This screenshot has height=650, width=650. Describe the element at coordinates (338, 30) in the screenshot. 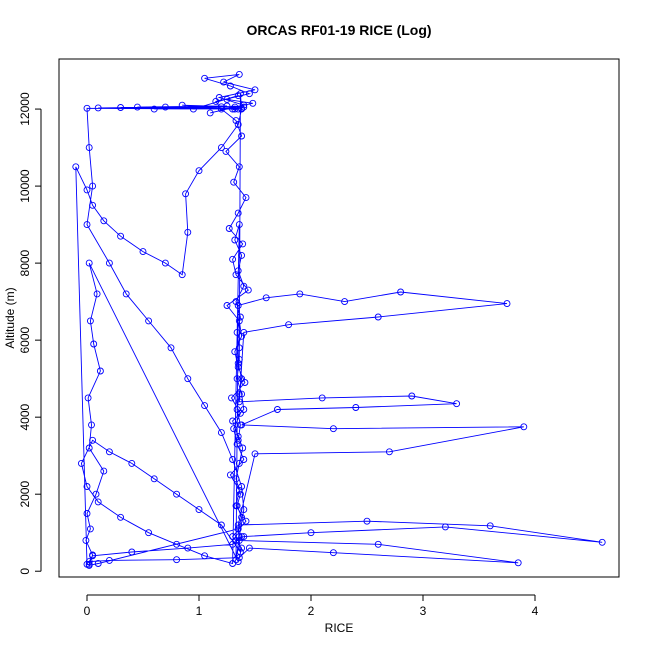

I see `chart-title: ORCAS RF01-19 RICE (Log)` at that location.